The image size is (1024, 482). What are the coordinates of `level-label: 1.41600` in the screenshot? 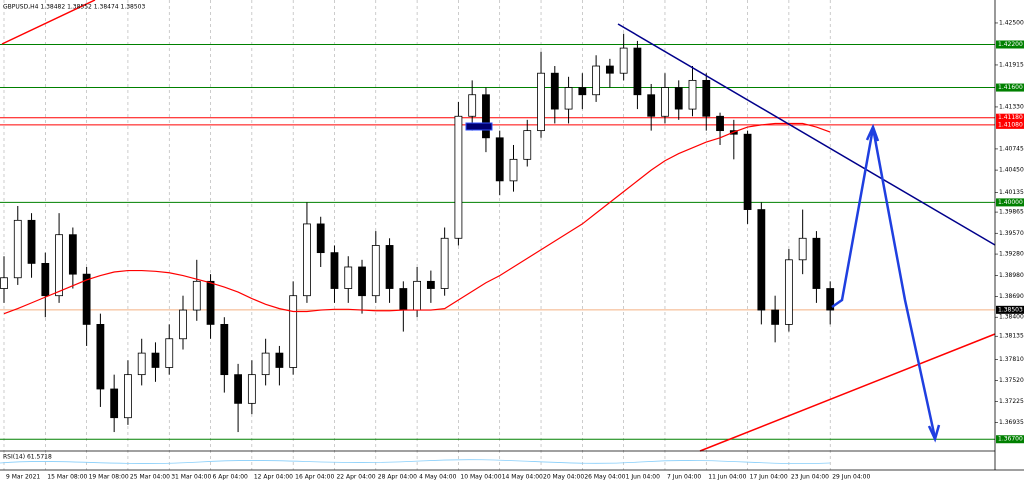 It's located at (1010, 87).